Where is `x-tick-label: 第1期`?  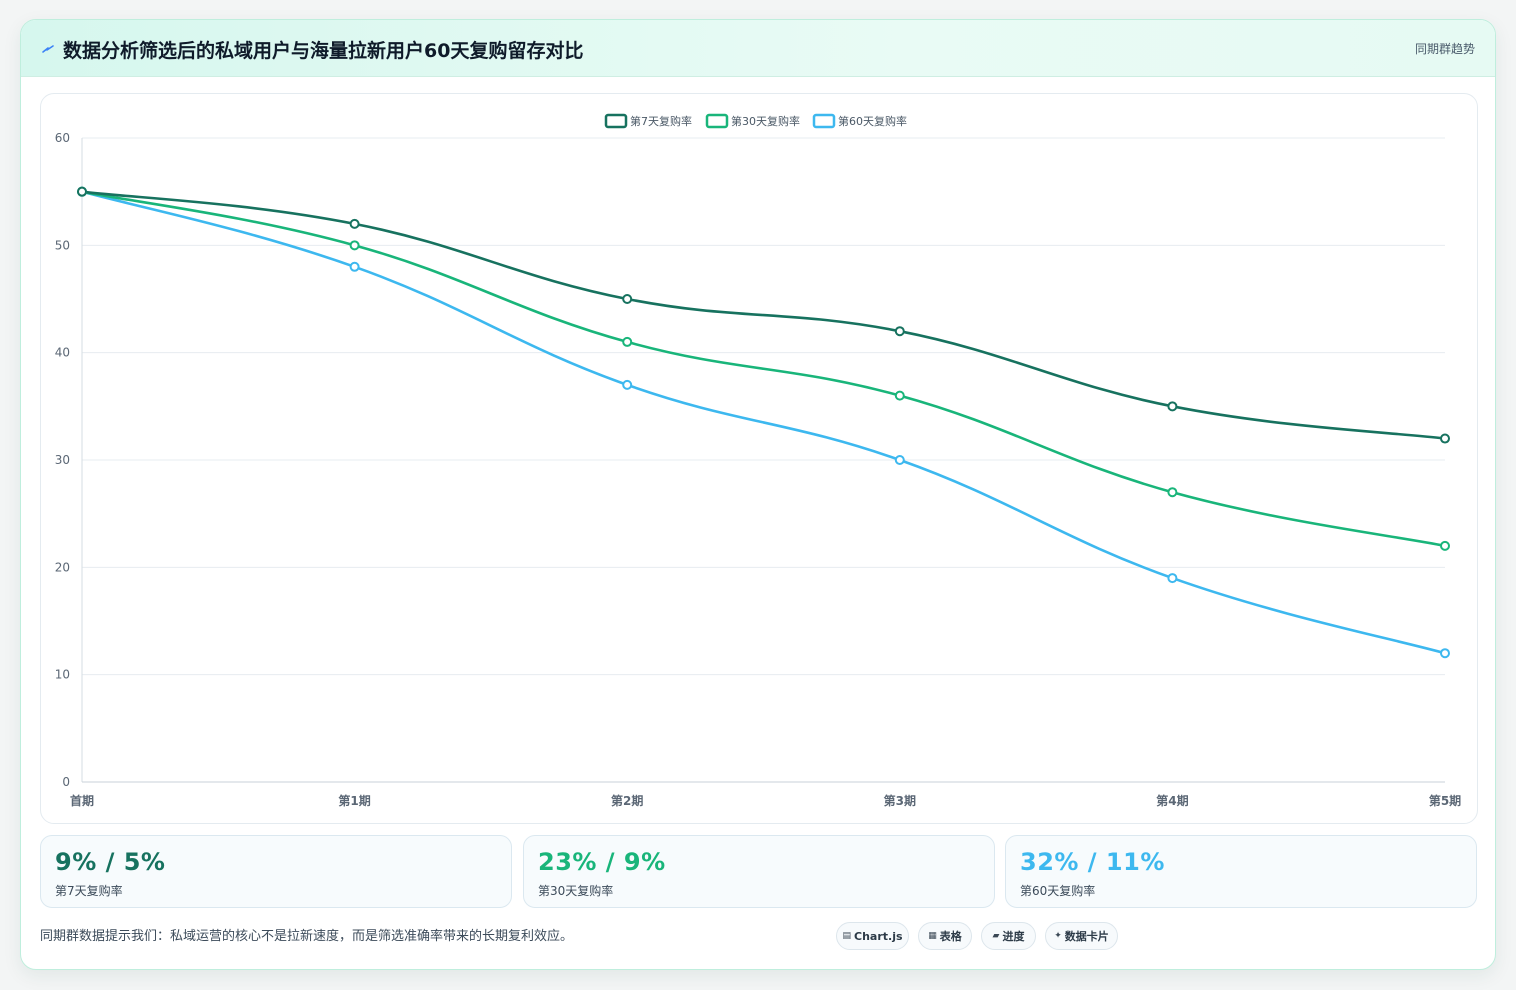 x-tick-label: 第1期 is located at coordinates (354, 800).